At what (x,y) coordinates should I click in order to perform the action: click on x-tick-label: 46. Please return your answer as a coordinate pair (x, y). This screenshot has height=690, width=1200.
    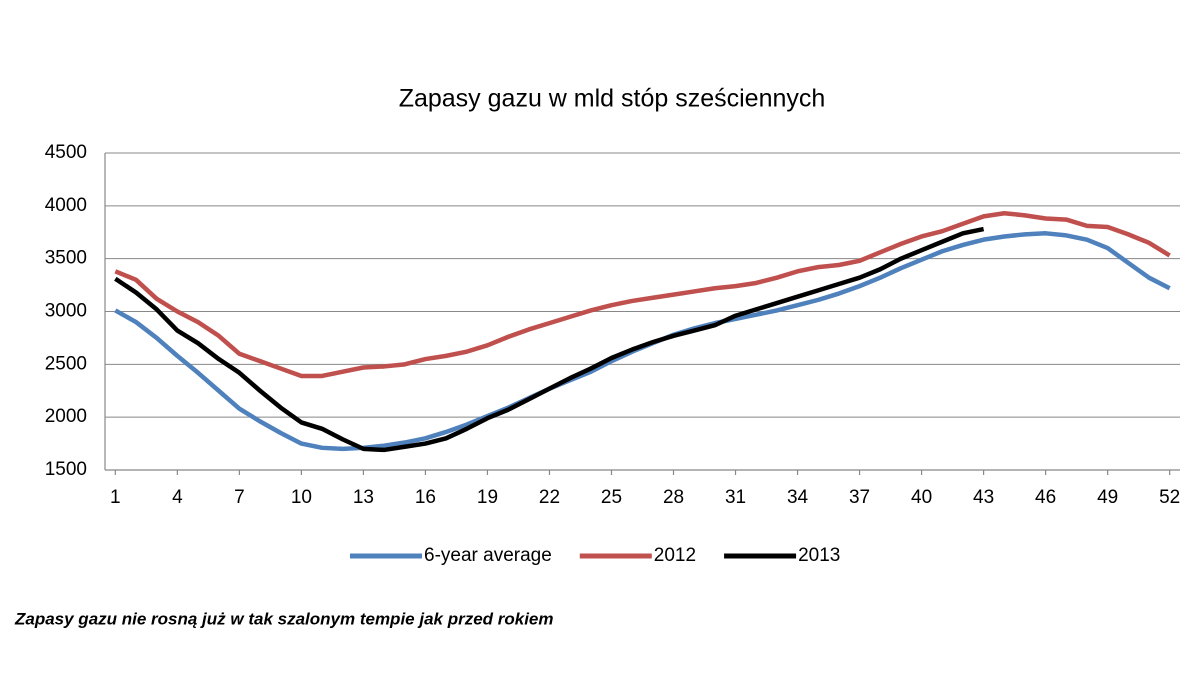
    Looking at the image, I should click on (1045, 497).